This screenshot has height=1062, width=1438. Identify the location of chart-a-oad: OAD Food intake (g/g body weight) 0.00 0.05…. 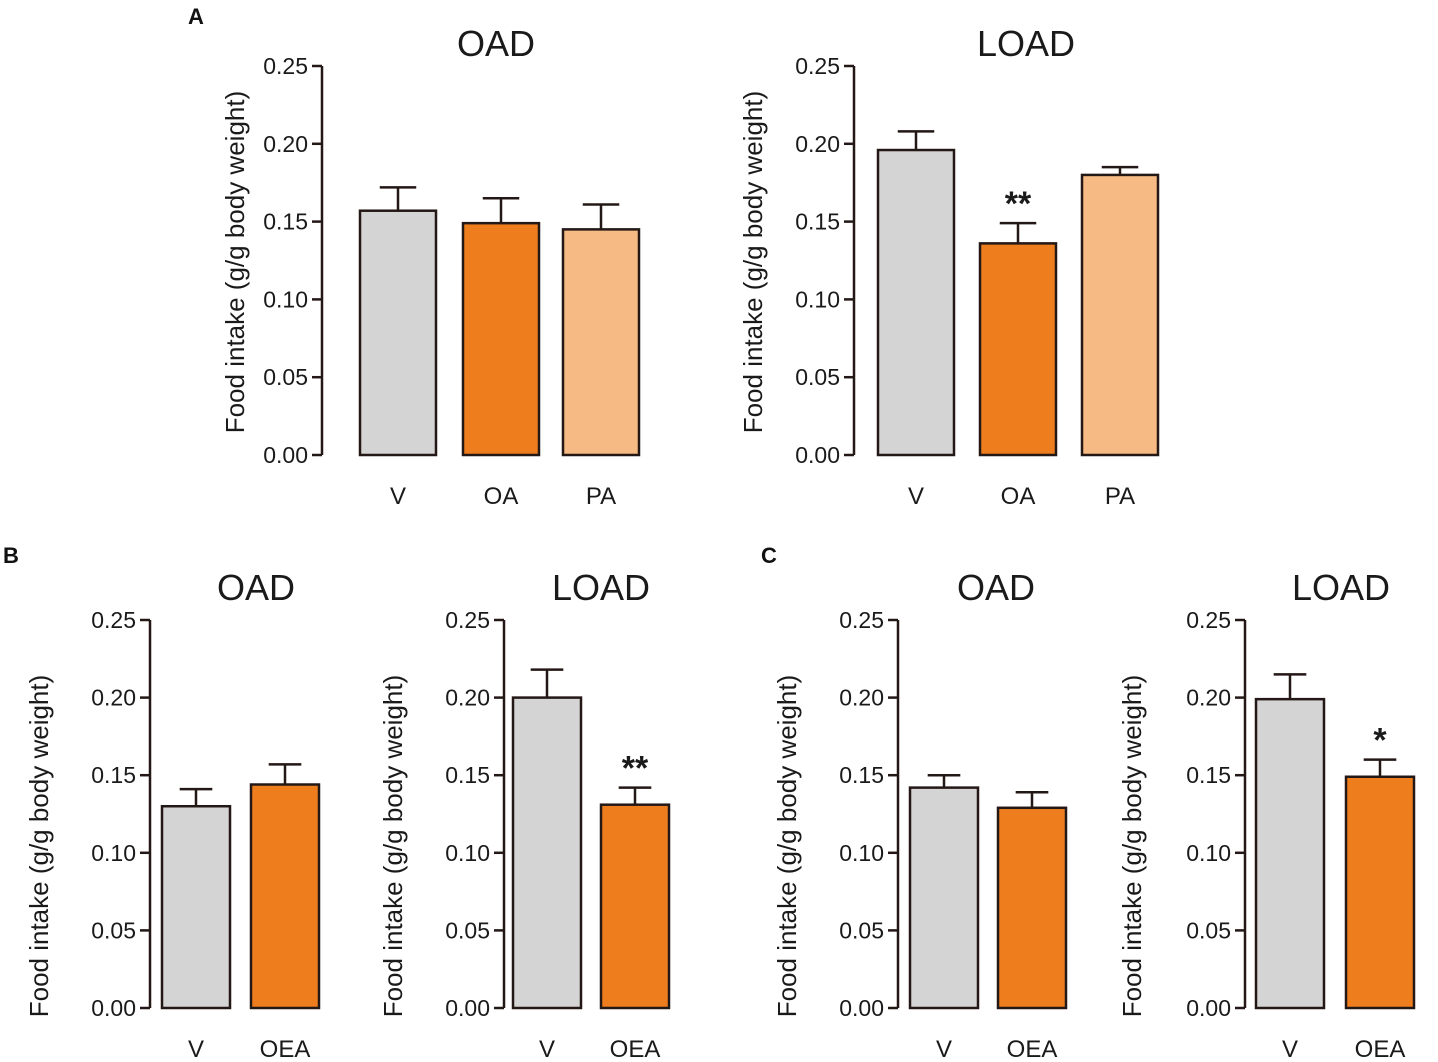
(430, 266).